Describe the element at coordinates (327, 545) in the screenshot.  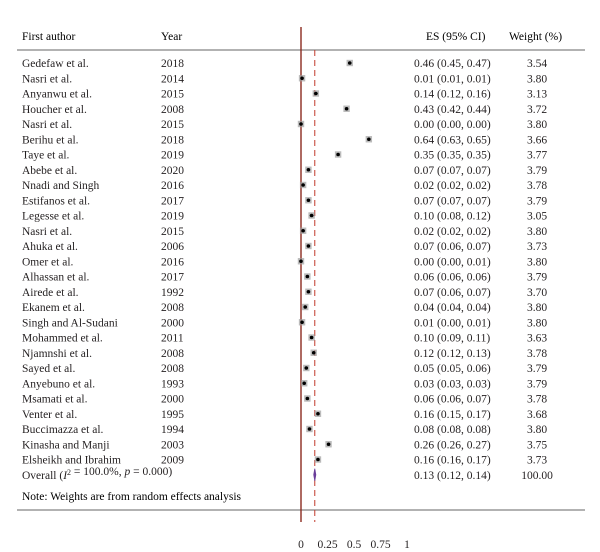
I see `x-tick-label: 0.25` at that location.